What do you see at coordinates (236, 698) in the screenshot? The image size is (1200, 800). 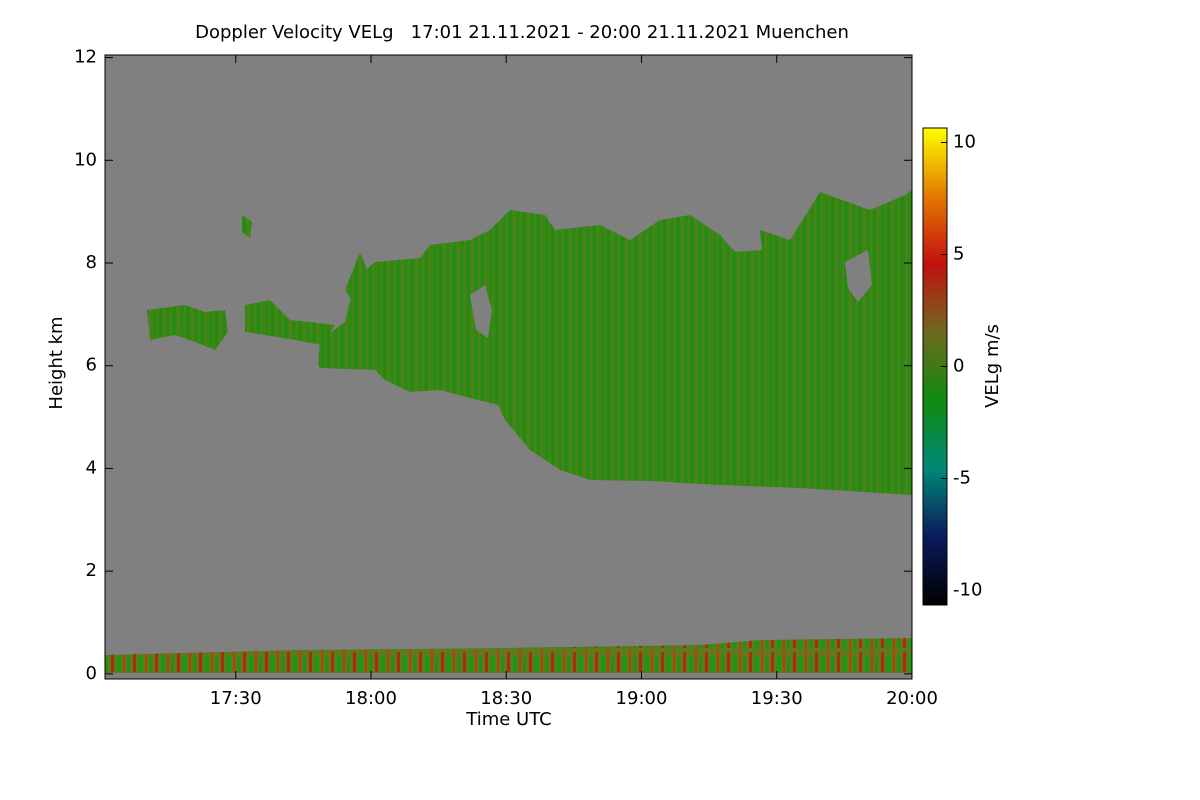 I see `x-tick-label: 17:30` at bounding box center [236, 698].